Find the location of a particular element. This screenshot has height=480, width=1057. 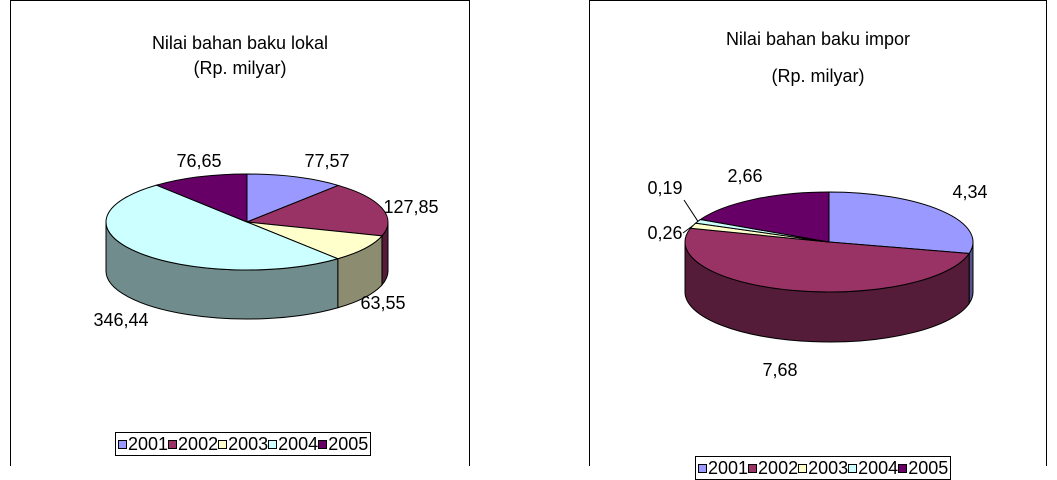

pie-chart-lokal: 77,57 127,85 63,55 346,44 76,65 is located at coordinates (265, 240).